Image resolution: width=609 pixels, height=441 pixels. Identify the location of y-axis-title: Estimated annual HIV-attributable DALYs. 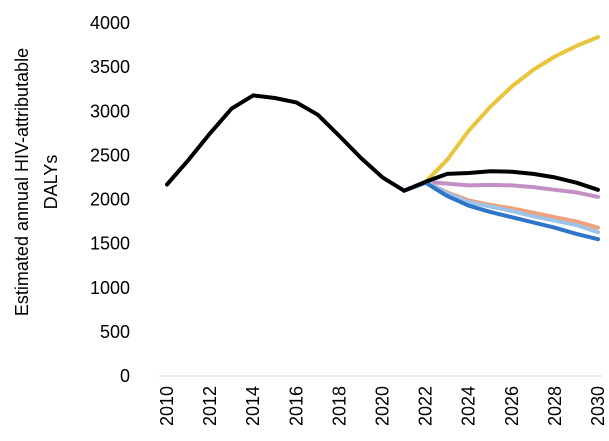
(36, 182).